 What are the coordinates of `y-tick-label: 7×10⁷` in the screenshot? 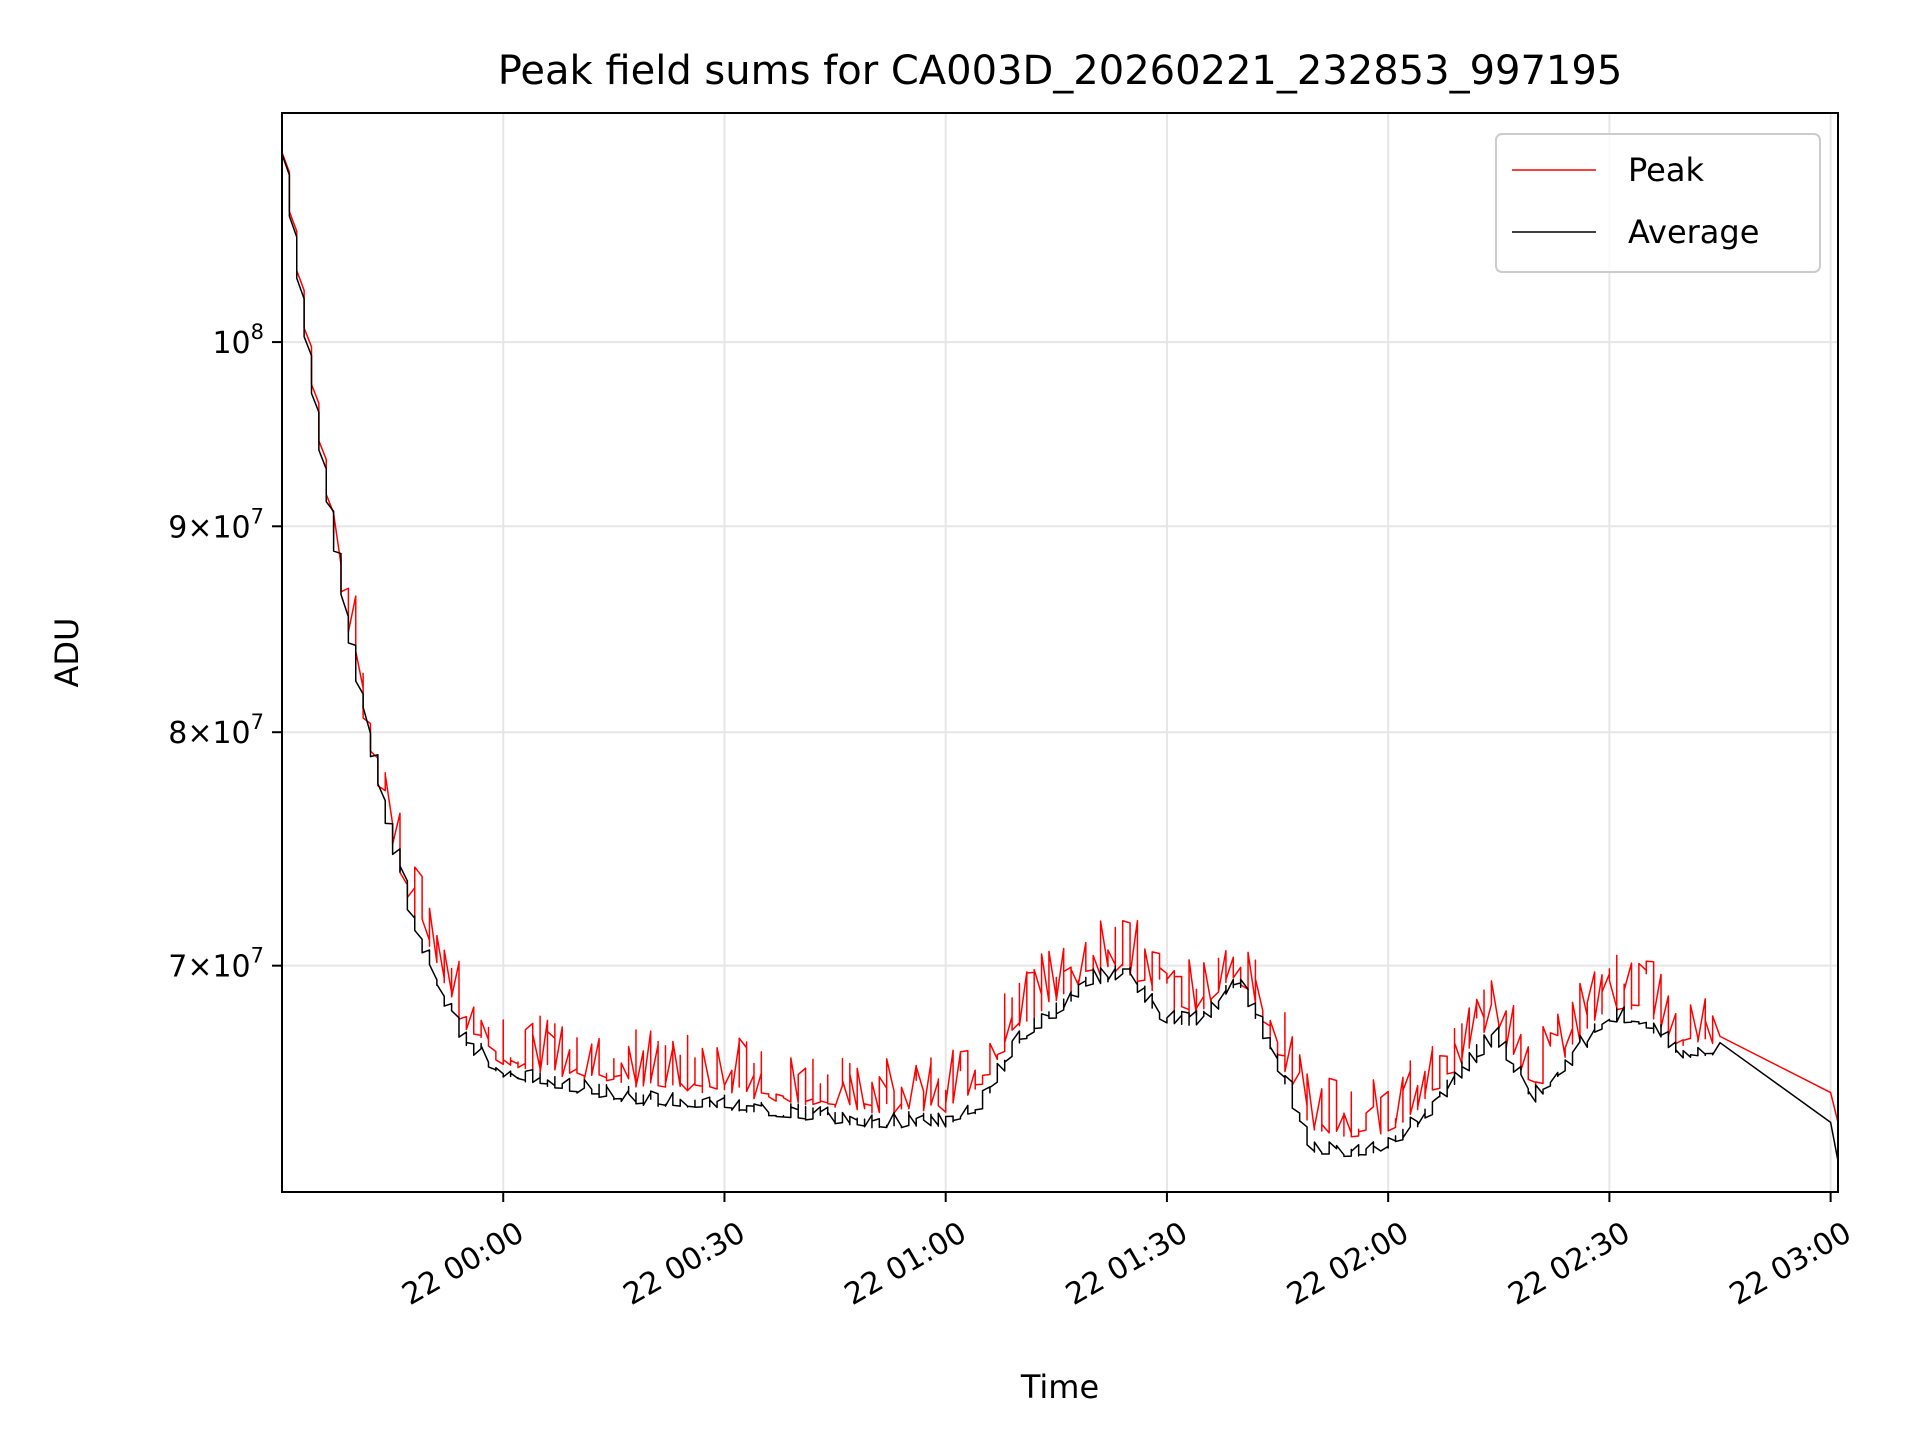 It's located at (216, 964).